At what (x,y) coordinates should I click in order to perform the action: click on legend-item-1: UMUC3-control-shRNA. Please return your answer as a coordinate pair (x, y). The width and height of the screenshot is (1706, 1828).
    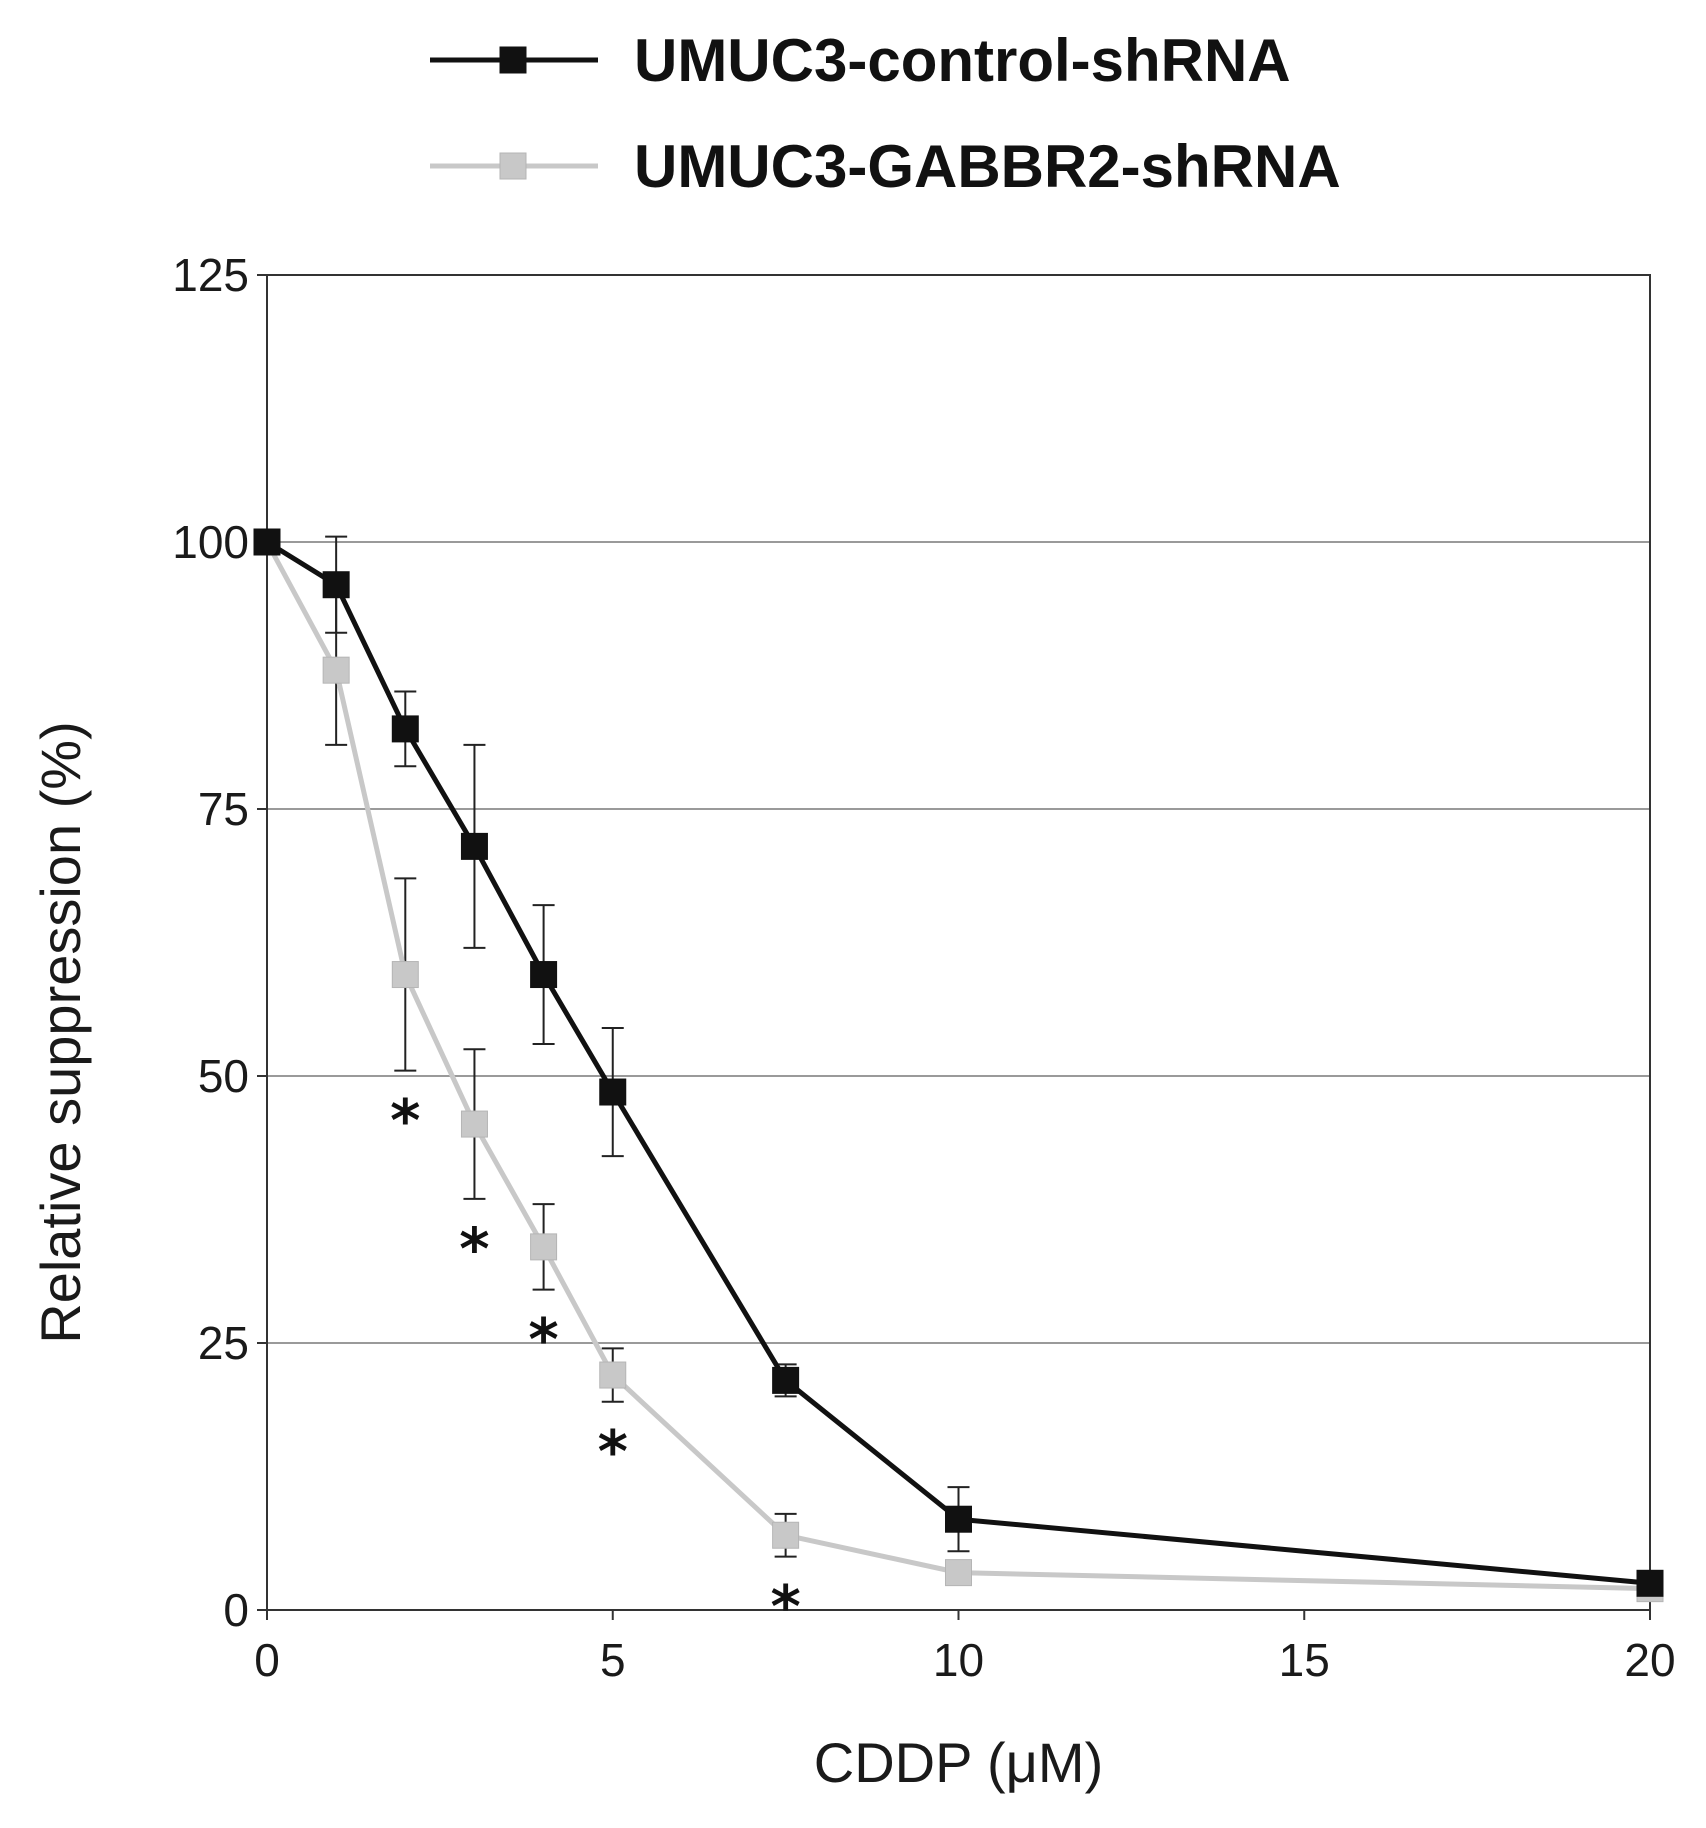
    Looking at the image, I should click on (860, 60).